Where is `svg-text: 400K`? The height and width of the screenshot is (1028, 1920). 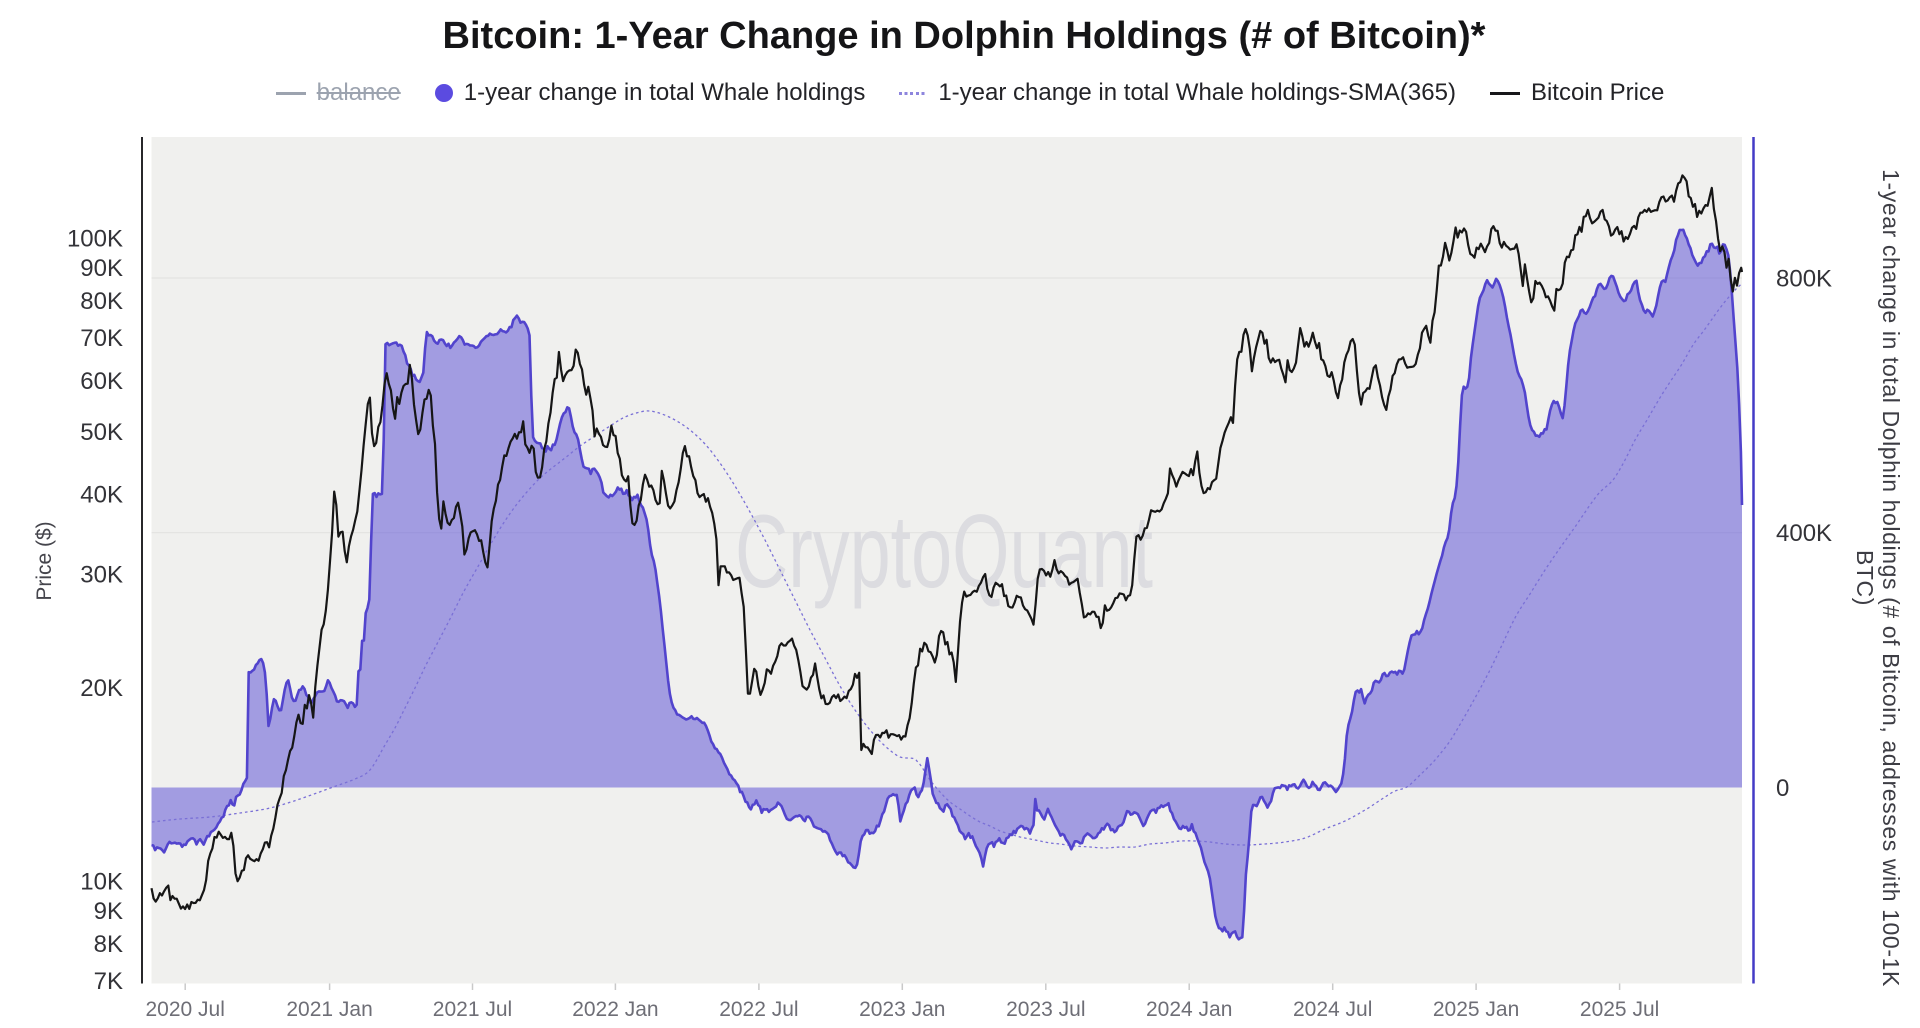 svg-text: 400K is located at coordinates (1804, 533).